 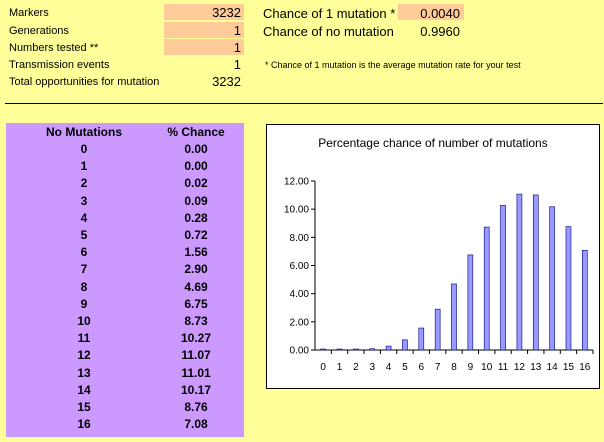 I want to click on x-tick-label: 15, so click(x=569, y=367).